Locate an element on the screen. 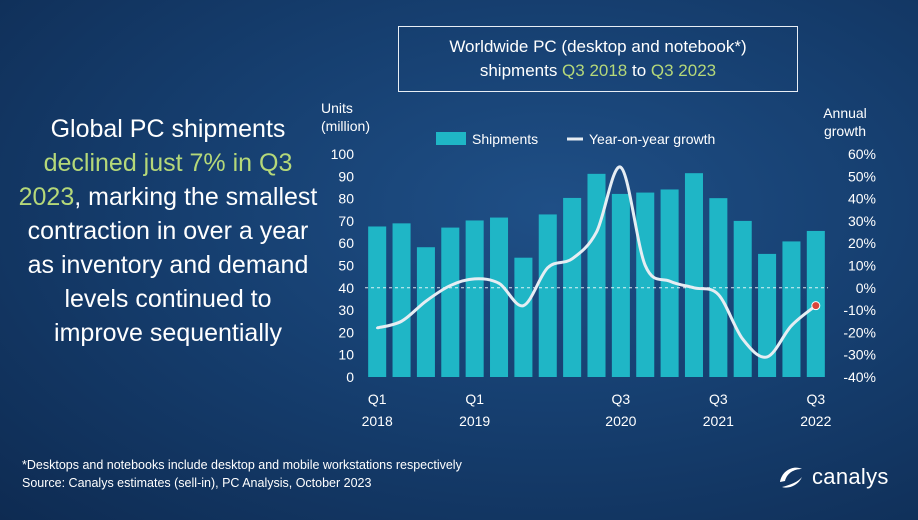 The width and height of the screenshot is (918, 520). title-start-period: Q3 2018 is located at coordinates (595, 70).